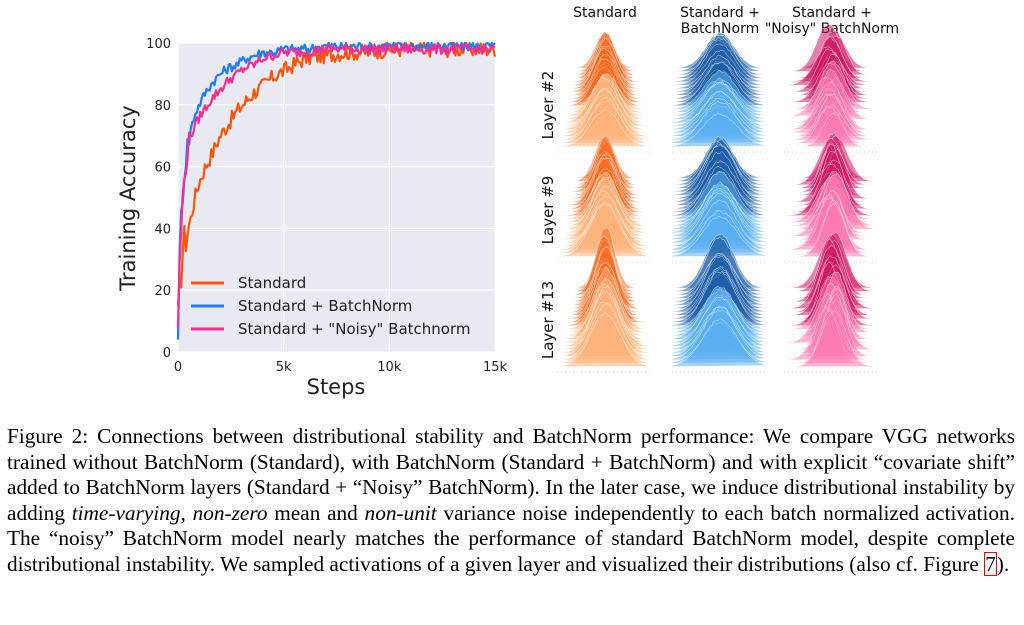  Describe the element at coordinates (316, 512) in the screenshot. I see `caption-text-mid: mean and` at that location.